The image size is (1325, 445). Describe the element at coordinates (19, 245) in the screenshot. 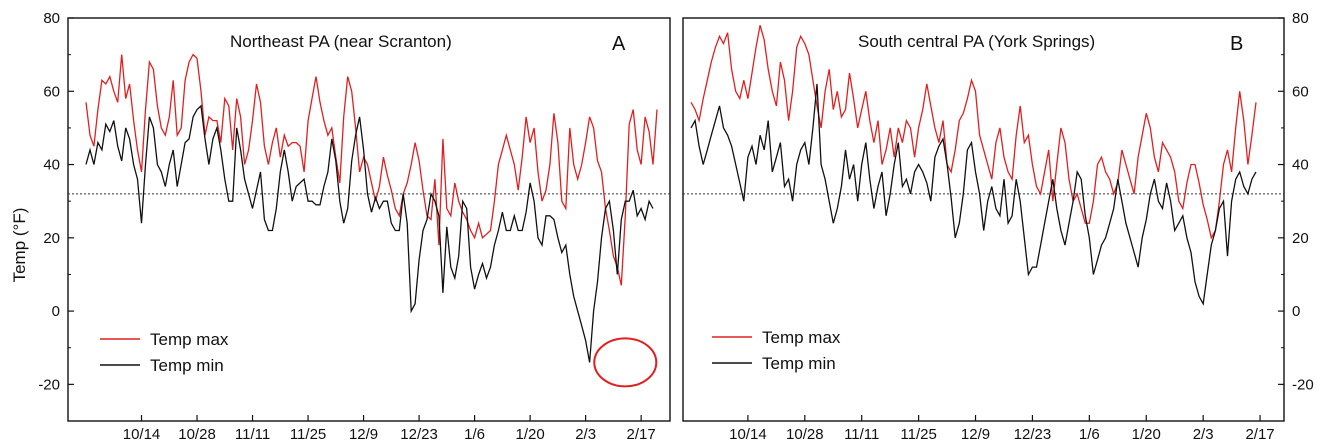

I see `y-axis-label: Temp (°F)` at that location.